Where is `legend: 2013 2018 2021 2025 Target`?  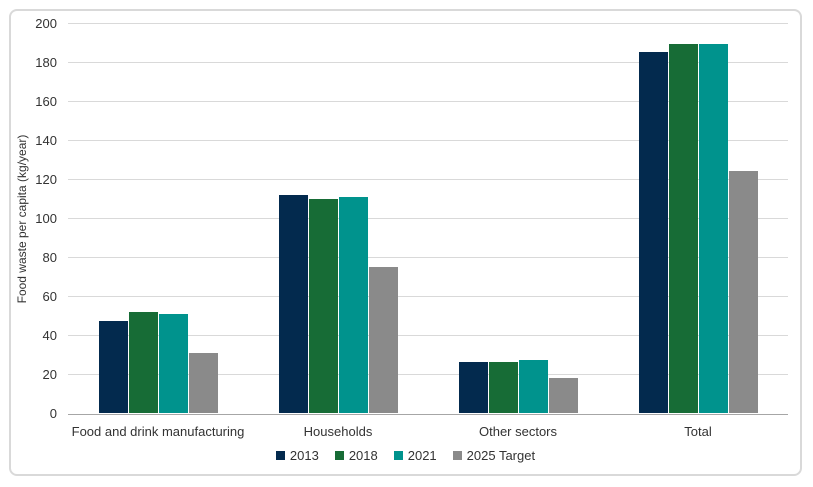
legend: 2013 2018 2021 2025 Target is located at coordinates (405, 455).